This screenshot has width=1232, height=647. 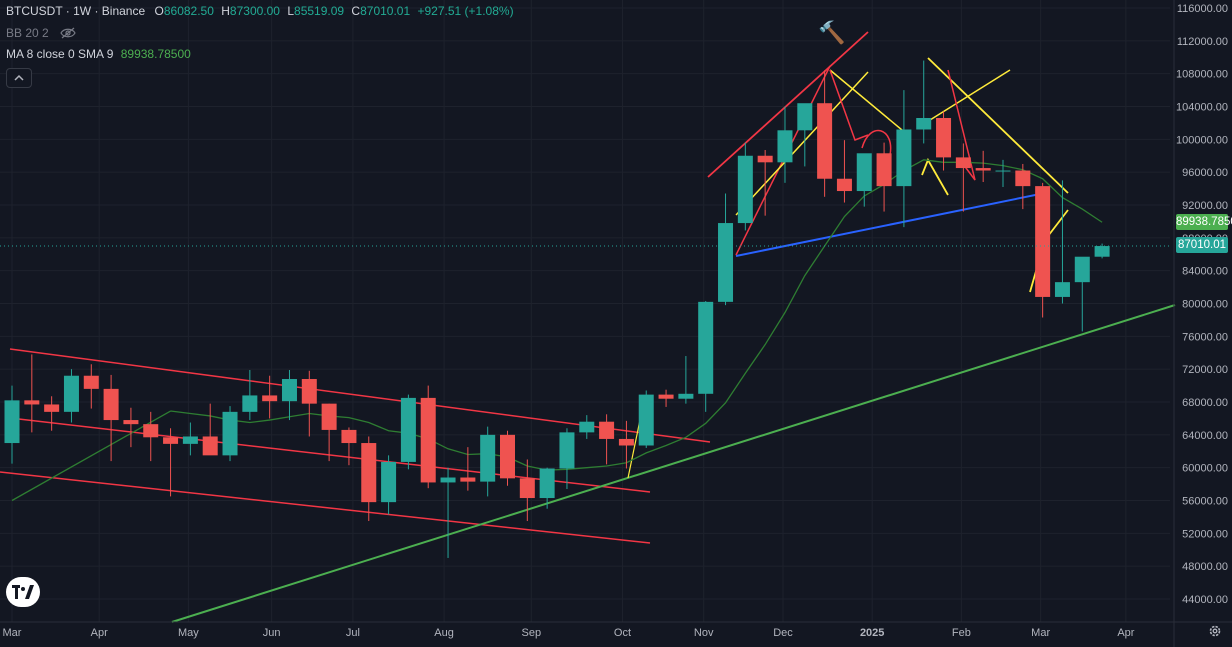 I want to click on y-tick-label: 60000.00, so click(x=1205, y=469).